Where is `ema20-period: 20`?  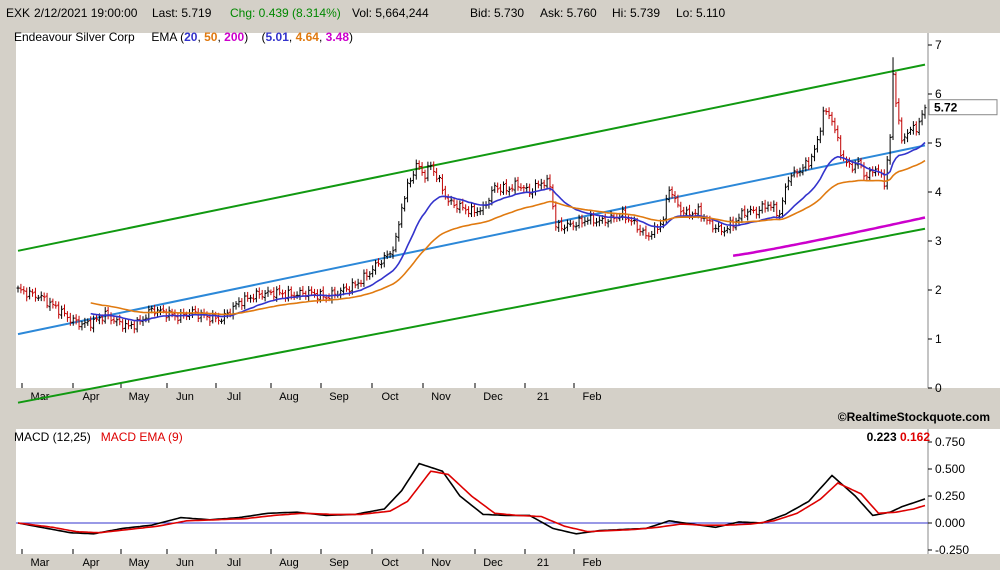
ema20-period: 20 is located at coordinates (191, 37).